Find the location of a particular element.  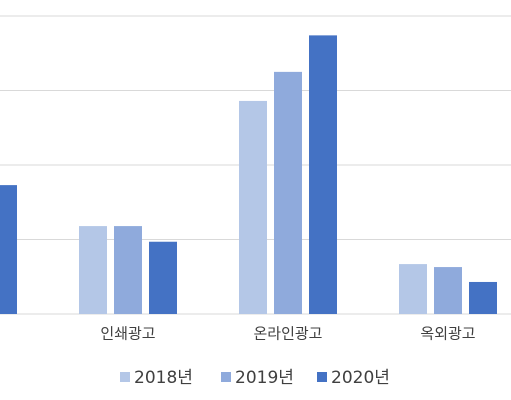

legend-label: 2018년 is located at coordinates (163, 378).